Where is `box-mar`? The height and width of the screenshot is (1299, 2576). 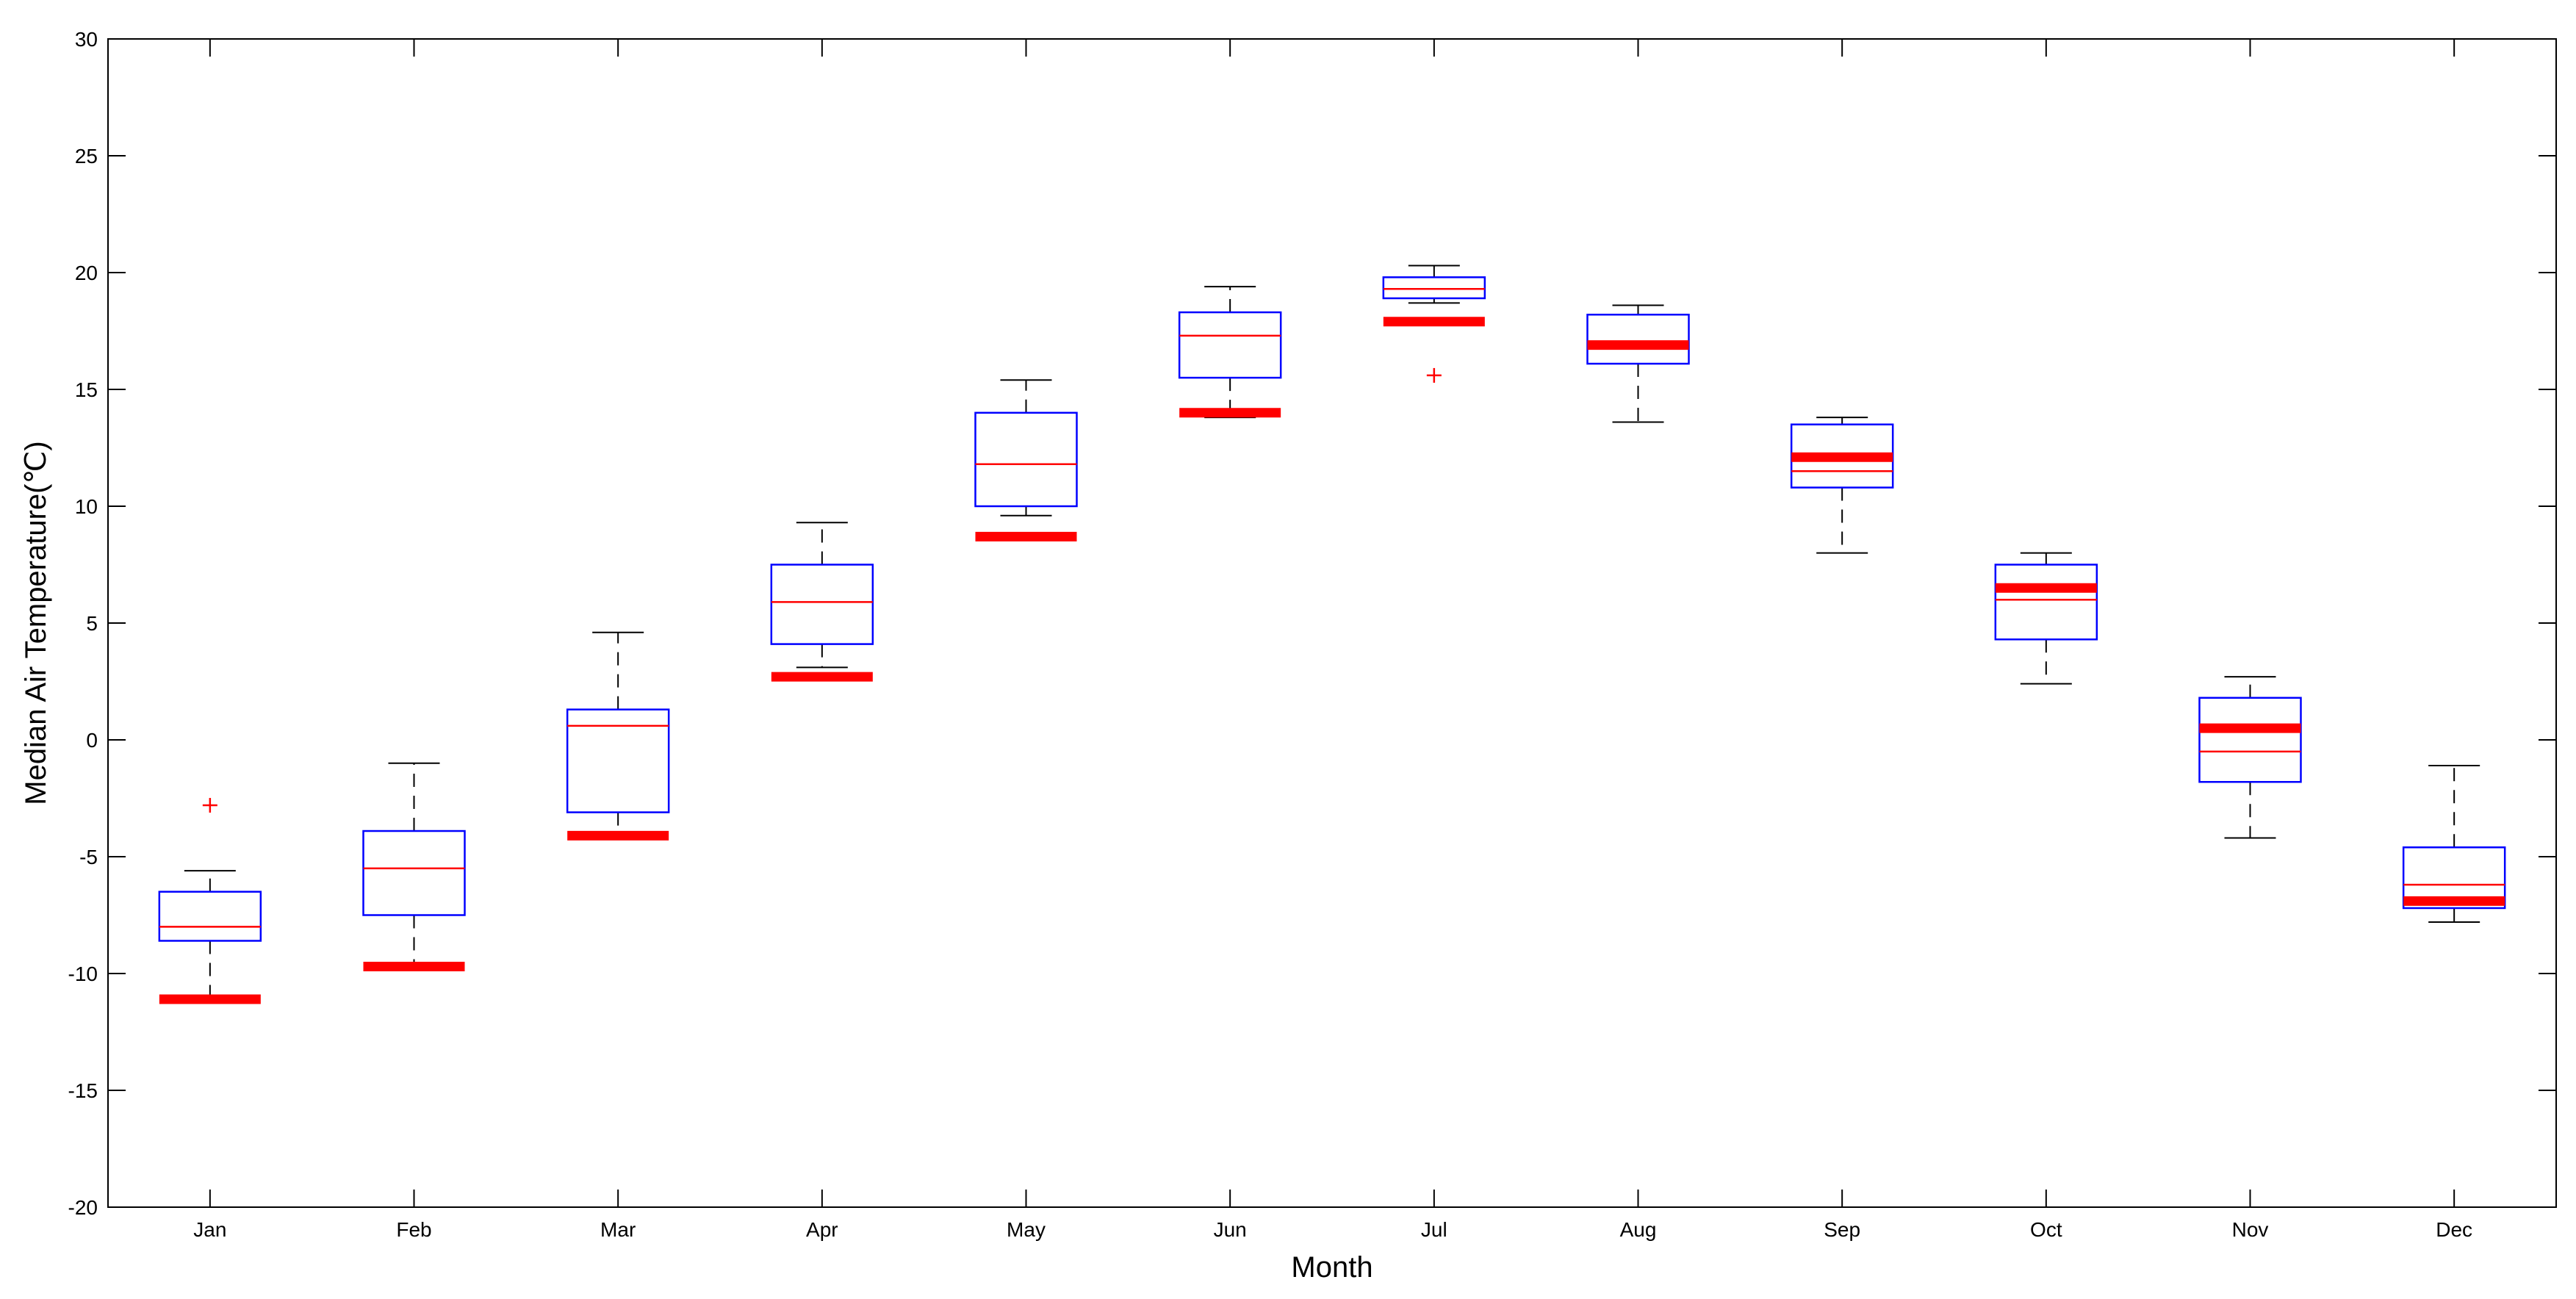
box-mar is located at coordinates (618, 736).